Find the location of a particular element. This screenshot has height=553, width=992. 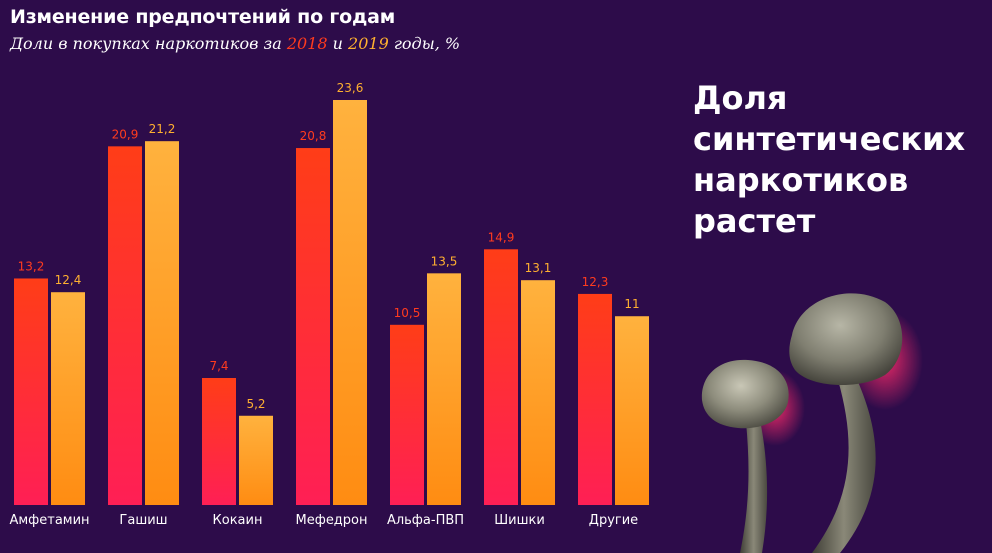

category-label-6: Шишки is located at coordinates (519, 520).